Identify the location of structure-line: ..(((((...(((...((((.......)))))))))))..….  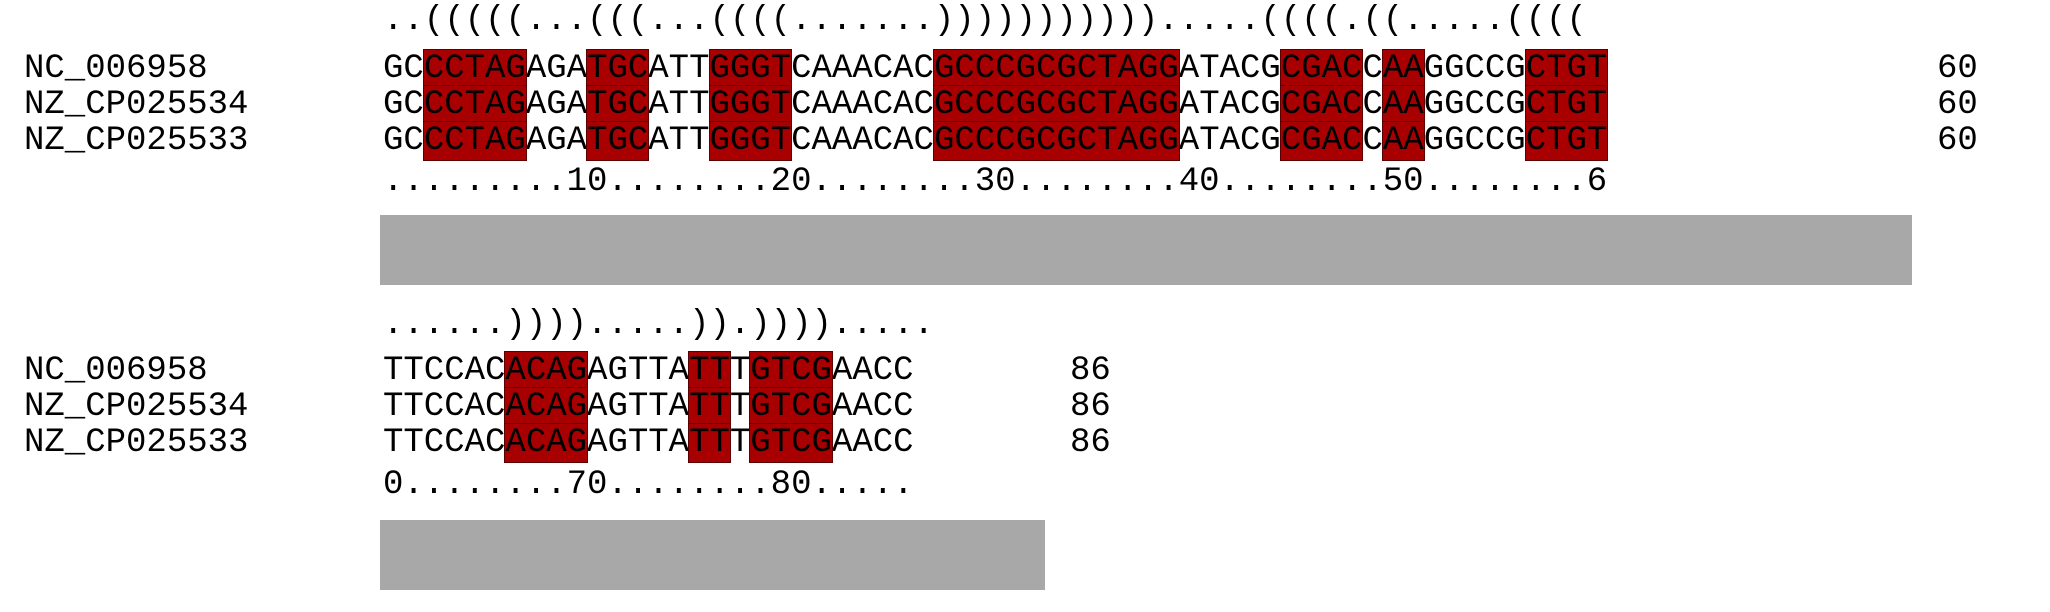
(985, 21).